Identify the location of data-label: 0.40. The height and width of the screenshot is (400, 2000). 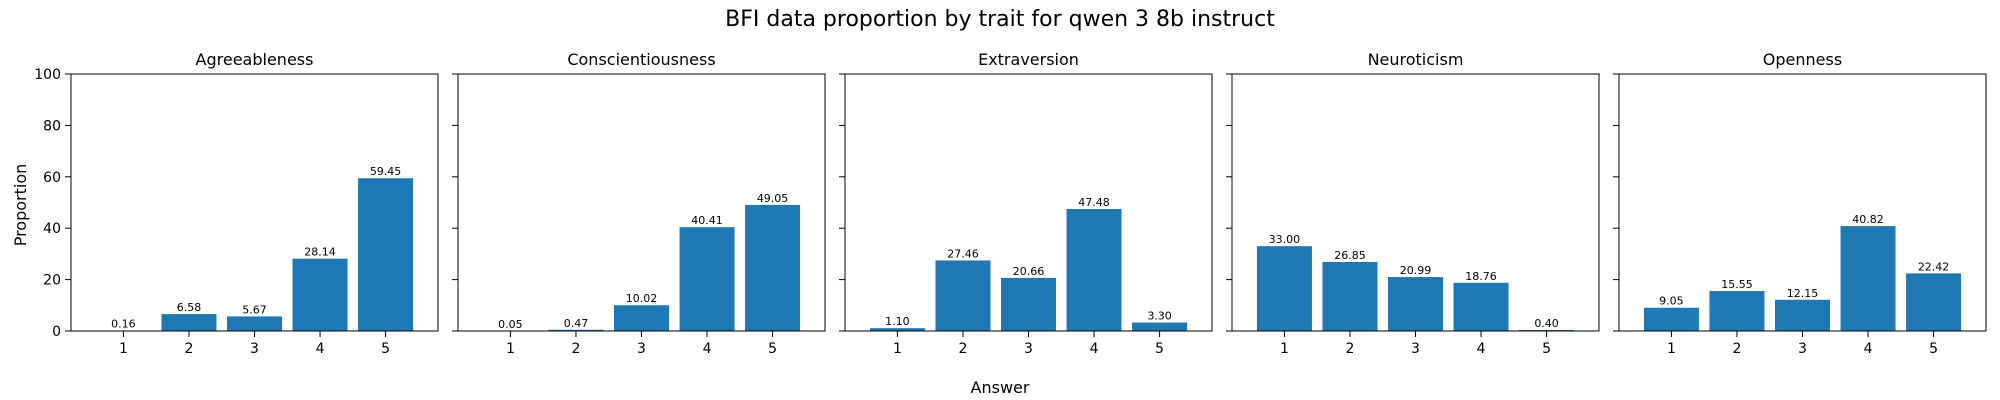
(1546, 323).